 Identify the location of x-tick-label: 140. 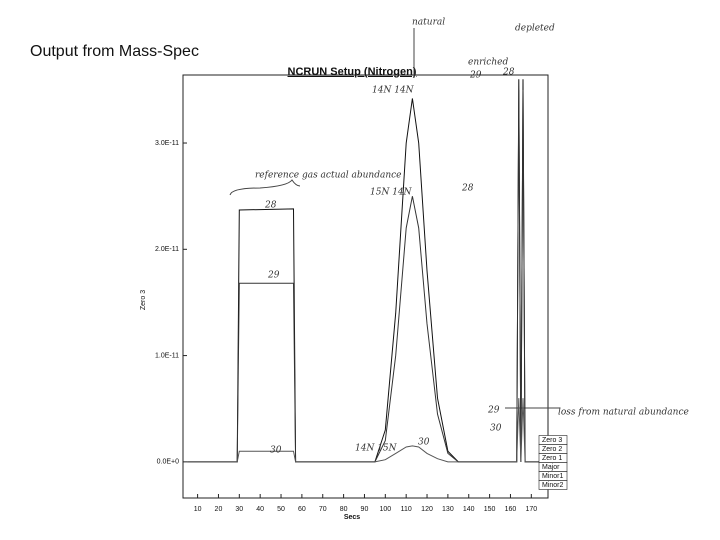
(469, 509).